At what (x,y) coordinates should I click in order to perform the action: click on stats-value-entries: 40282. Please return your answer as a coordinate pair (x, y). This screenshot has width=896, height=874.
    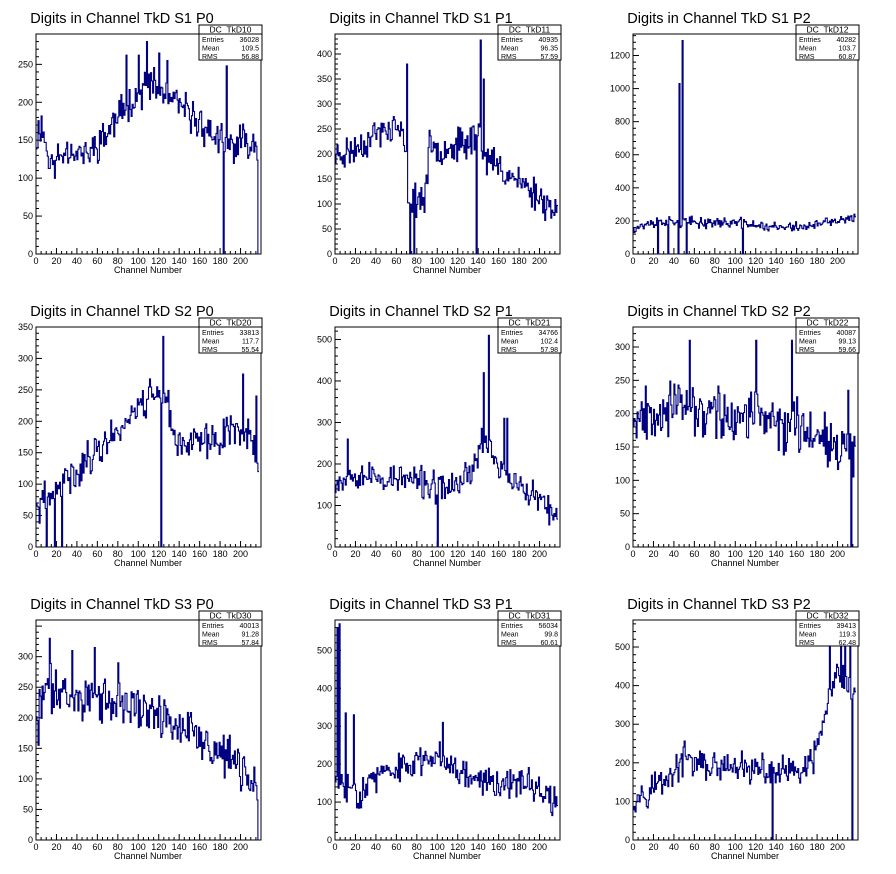
    Looking at the image, I should click on (847, 40).